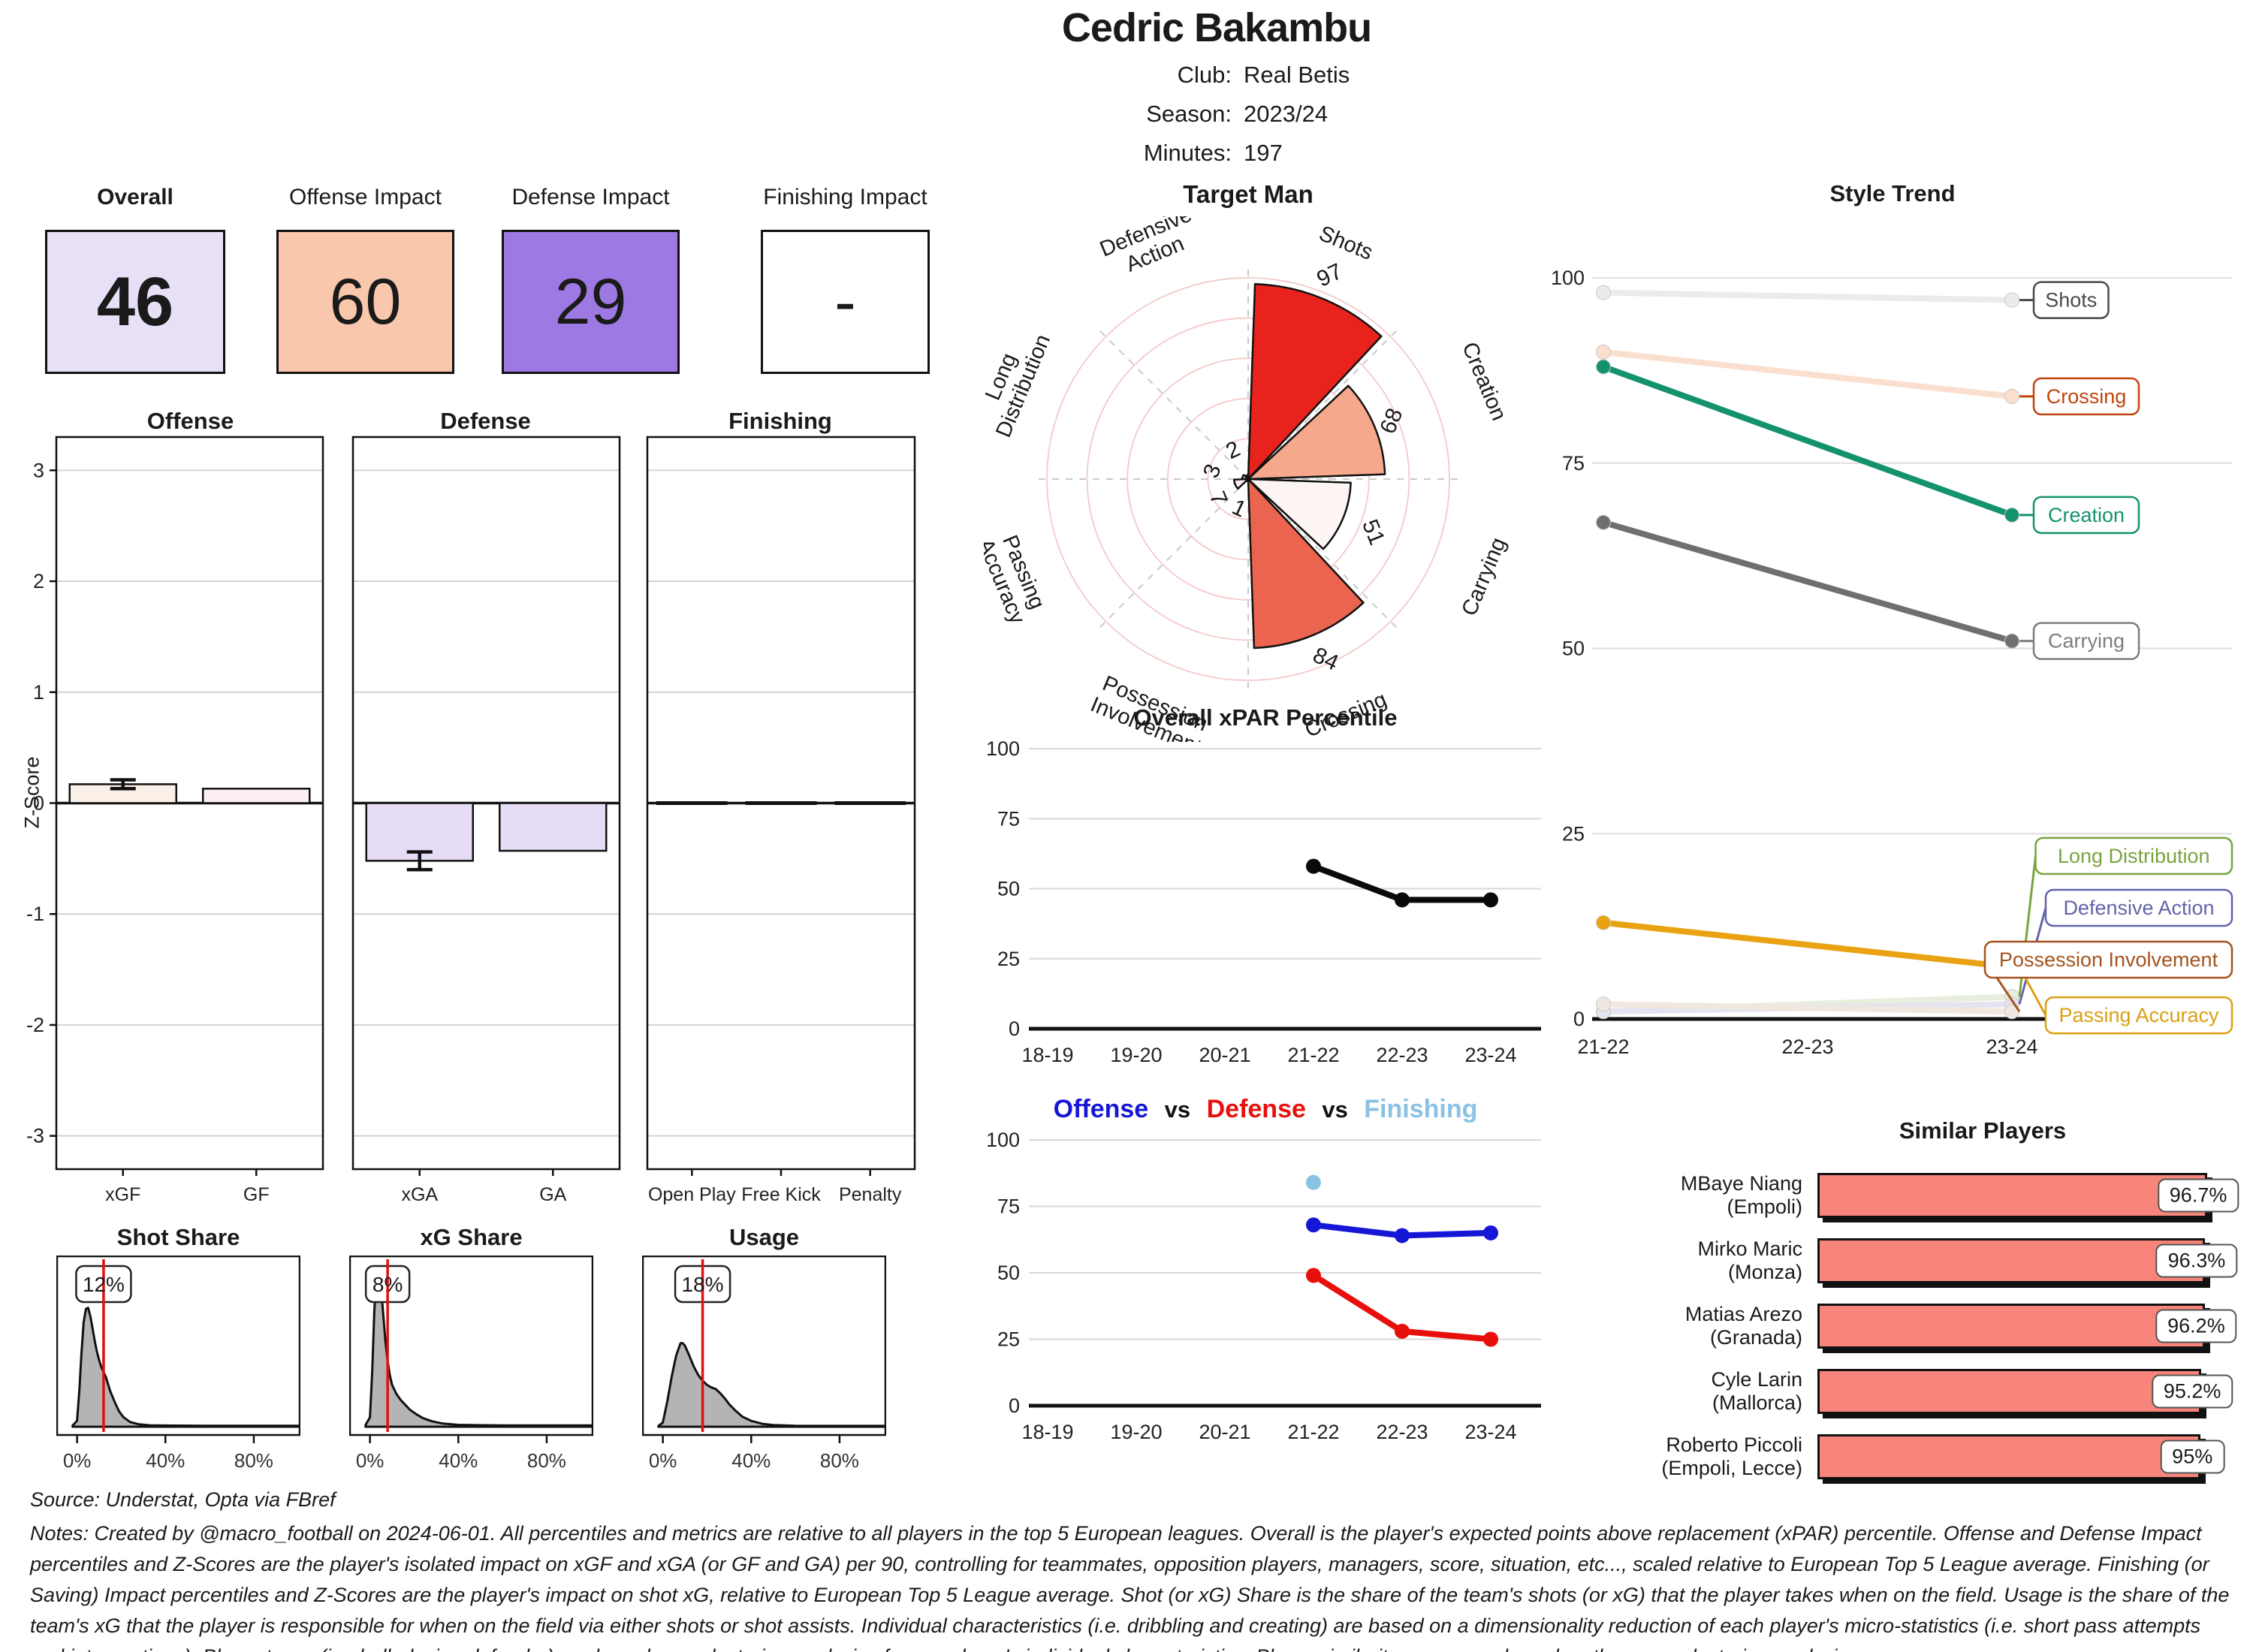  What do you see at coordinates (591, 302) in the screenshot?
I see `impact-box-defense: 29` at bounding box center [591, 302].